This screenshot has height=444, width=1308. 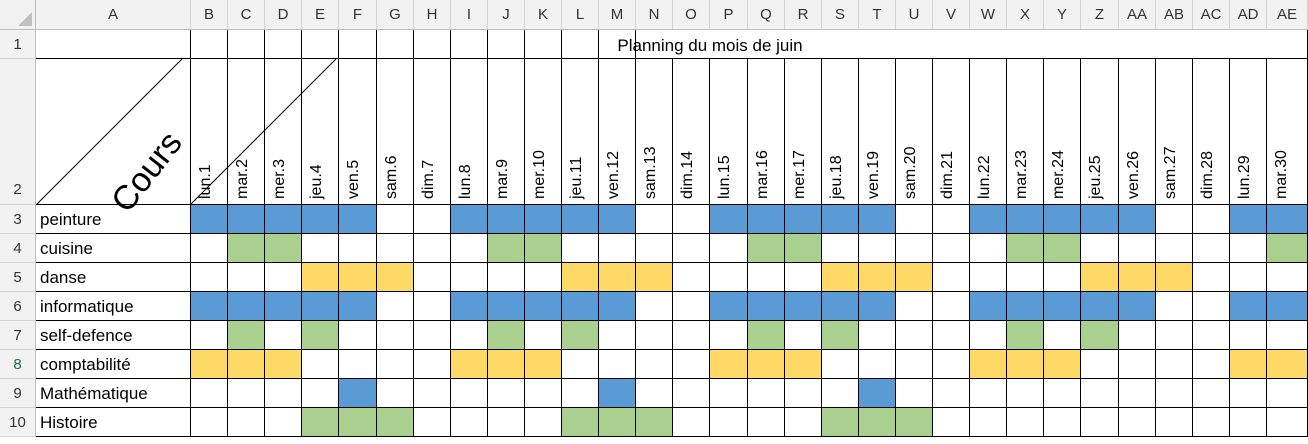 What do you see at coordinates (1137, 15) in the screenshot?
I see `column-header-aa: AA` at bounding box center [1137, 15].